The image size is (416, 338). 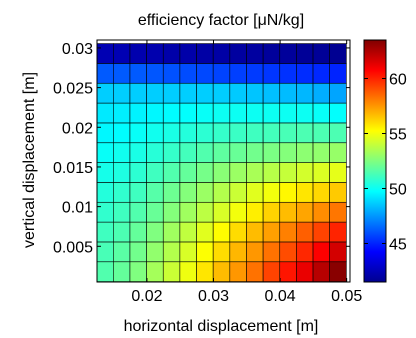 What do you see at coordinates (77, 208) in the screenshot?
I see `y-tick-label: 0.01` at bounding box center [77, 208].